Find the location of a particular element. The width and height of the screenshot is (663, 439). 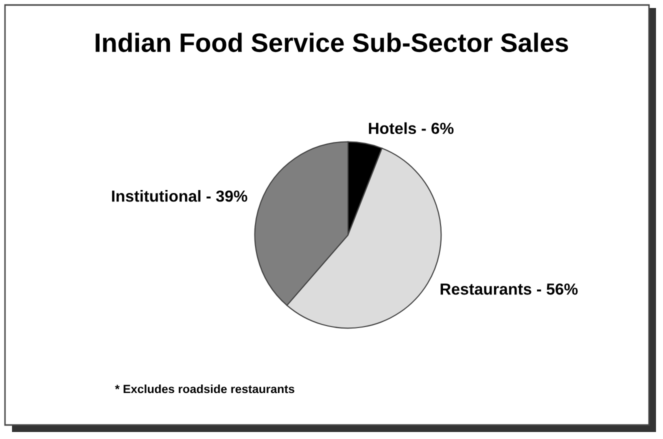

chart-title: Indian Food Service Sub-Sector Sales is located at coordinates (332, 42).